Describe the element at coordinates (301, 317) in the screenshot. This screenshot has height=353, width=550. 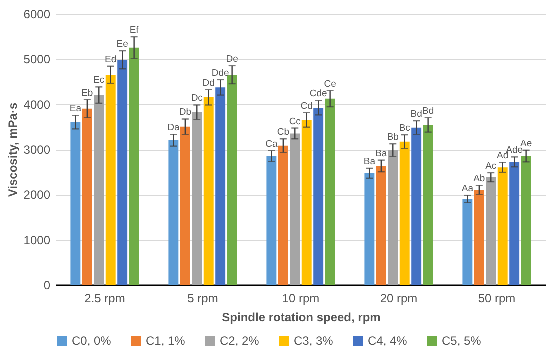
I see `x-axis-title: Spindle rotation speed, rpm` at that location.